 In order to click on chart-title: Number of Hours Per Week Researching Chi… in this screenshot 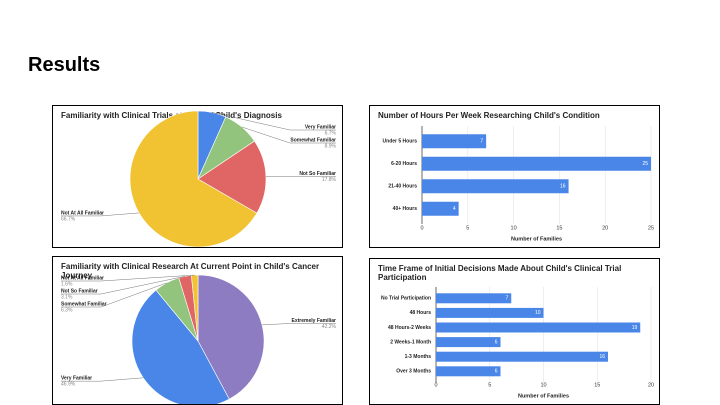, I will do `click(489, 115)`.